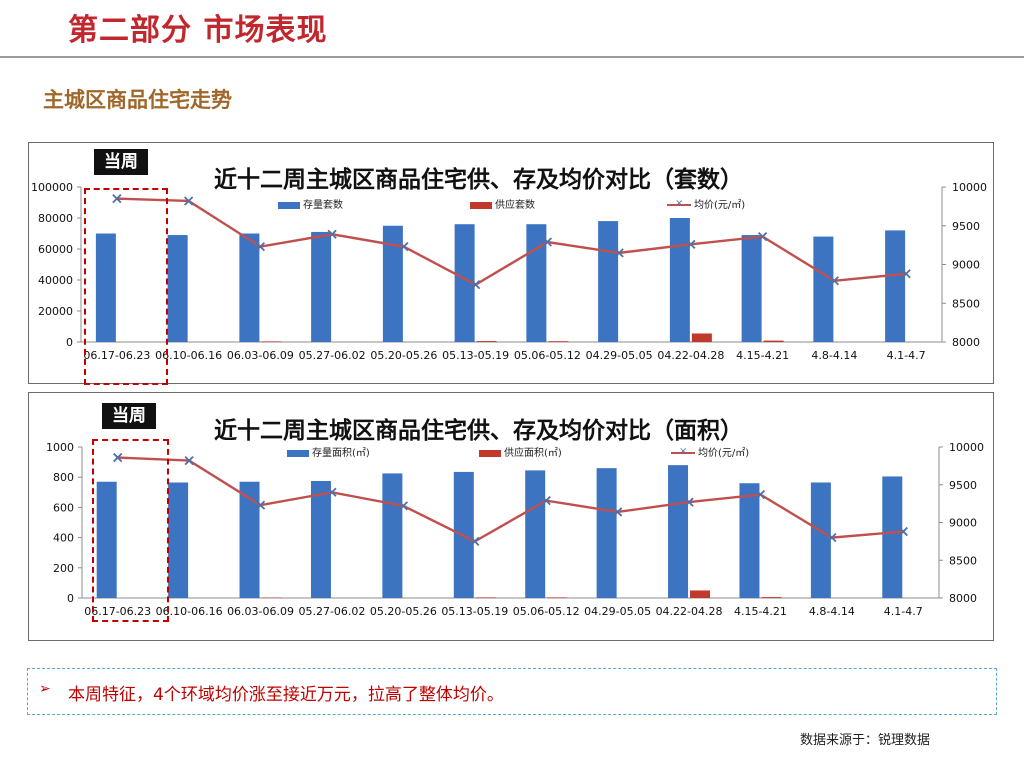 Image resolution: width=1024 pixels, height=768 pixels. What do you see at coordinates (617, 611) in the screenshot?
I see `x-tick-label: 04.29-05.05` at bounding box center [617, 611].